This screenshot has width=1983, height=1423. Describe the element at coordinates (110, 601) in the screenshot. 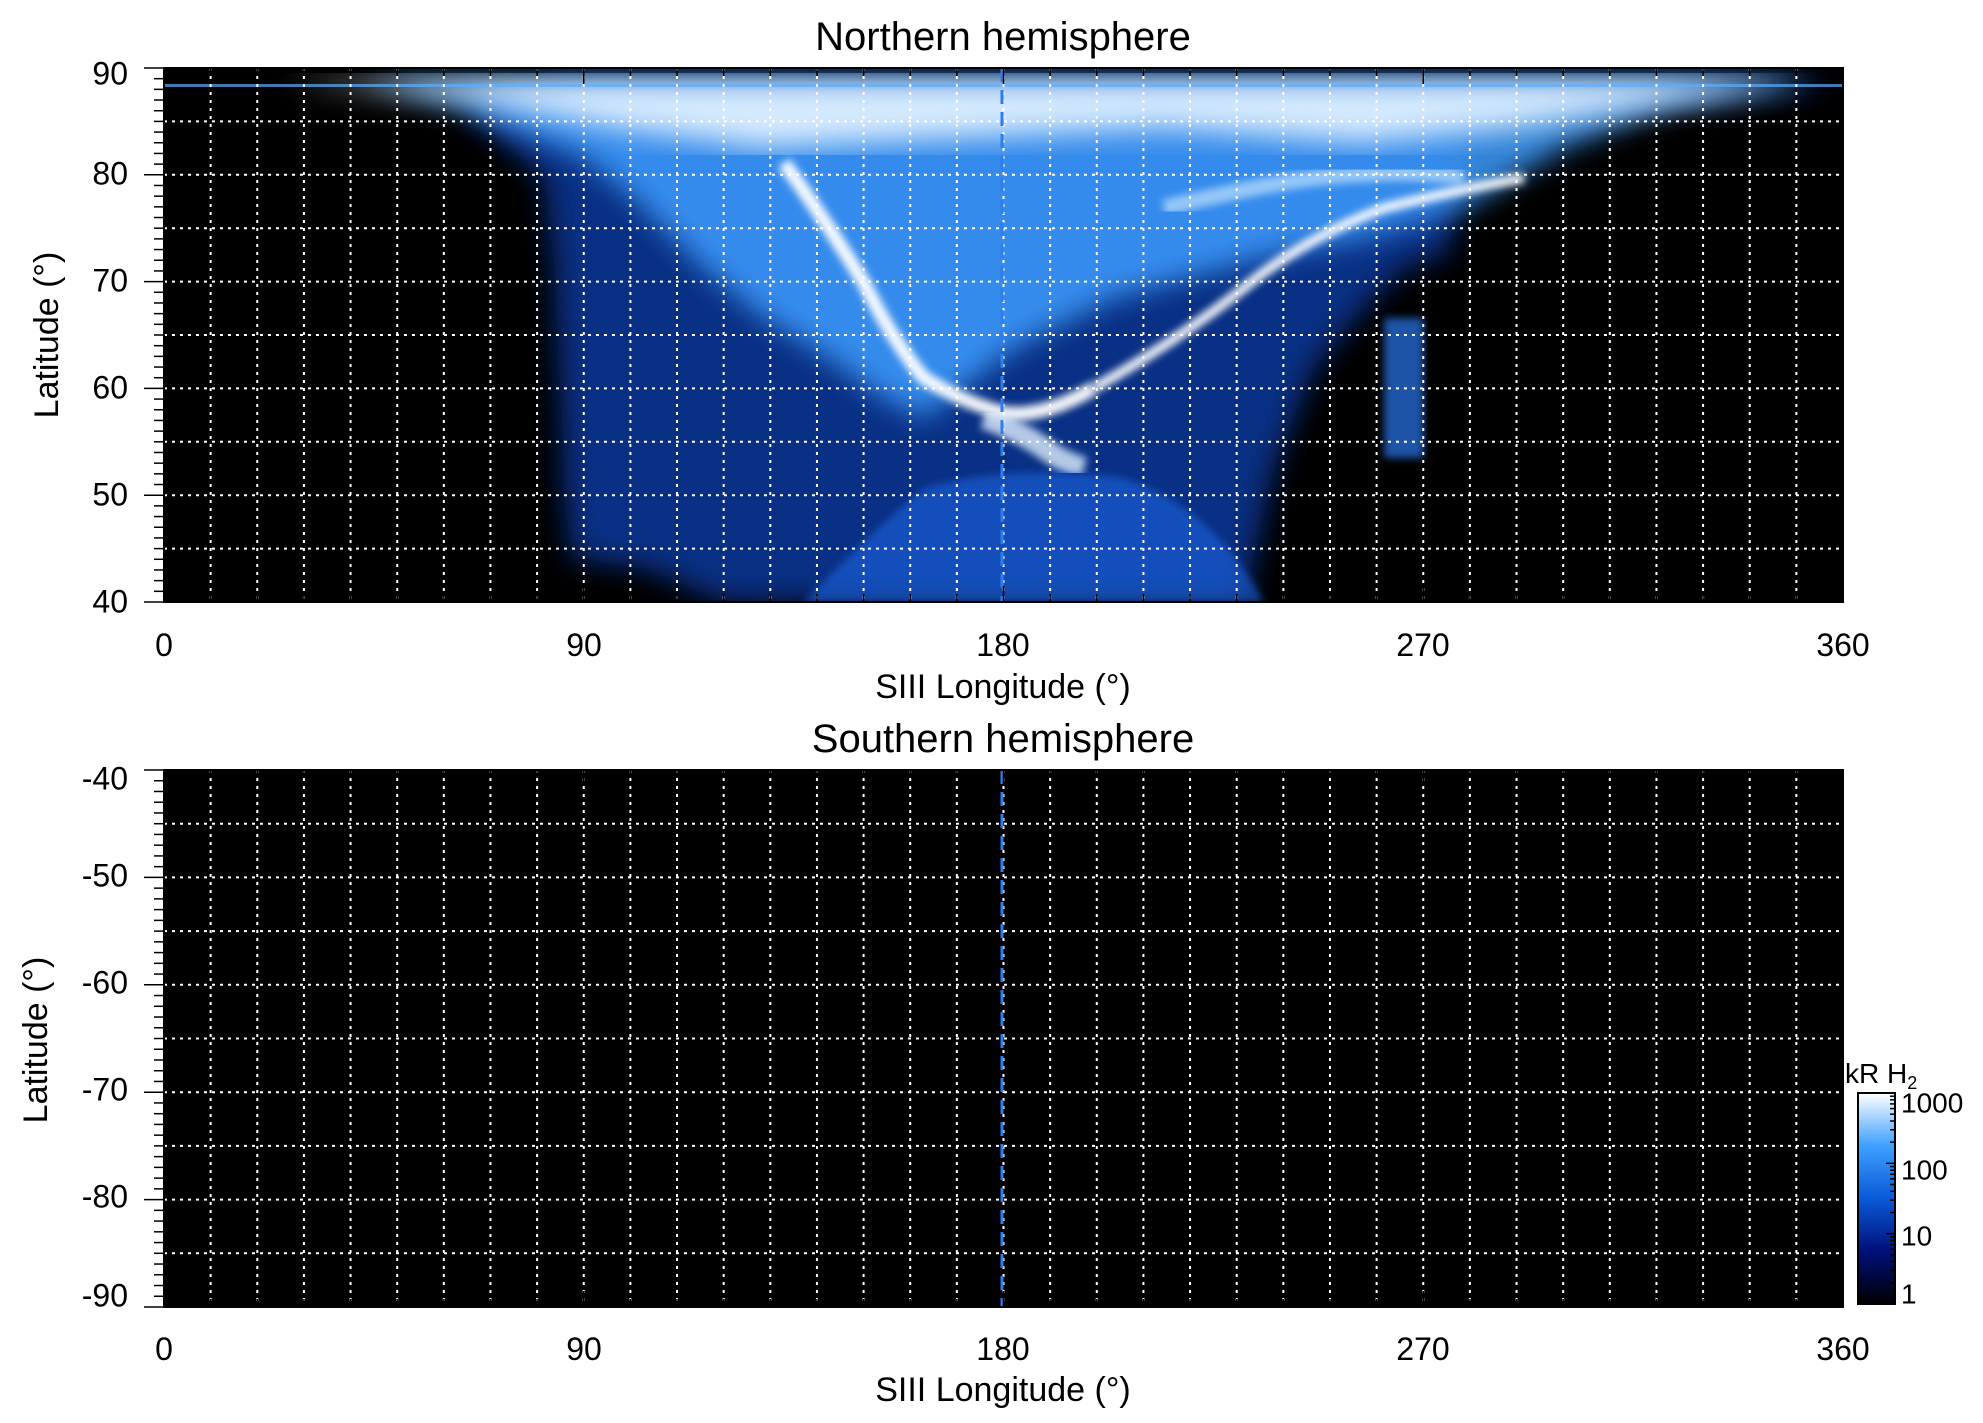

I see `north-y-tick-label: 40` at that location.